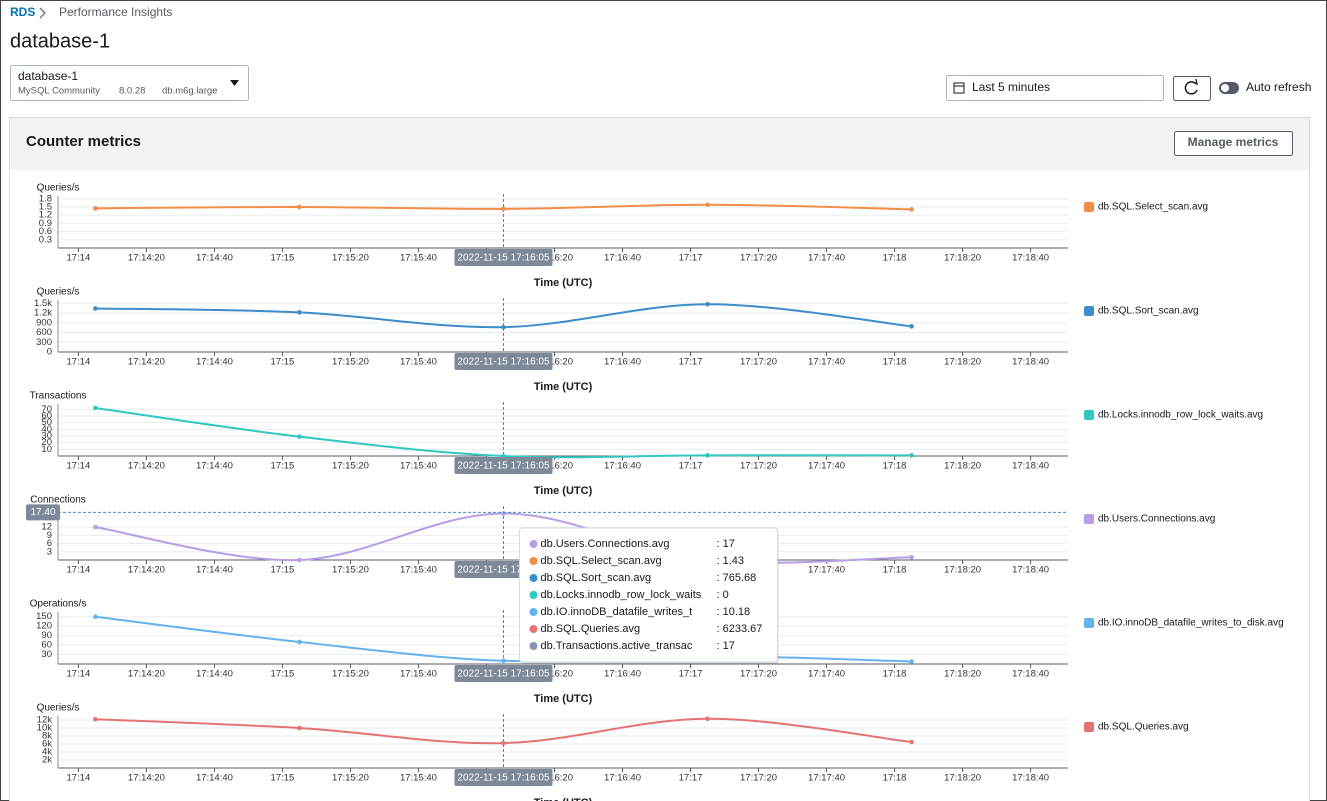  I want to click on breadcrumb-link: RDS, so click(22, 12).